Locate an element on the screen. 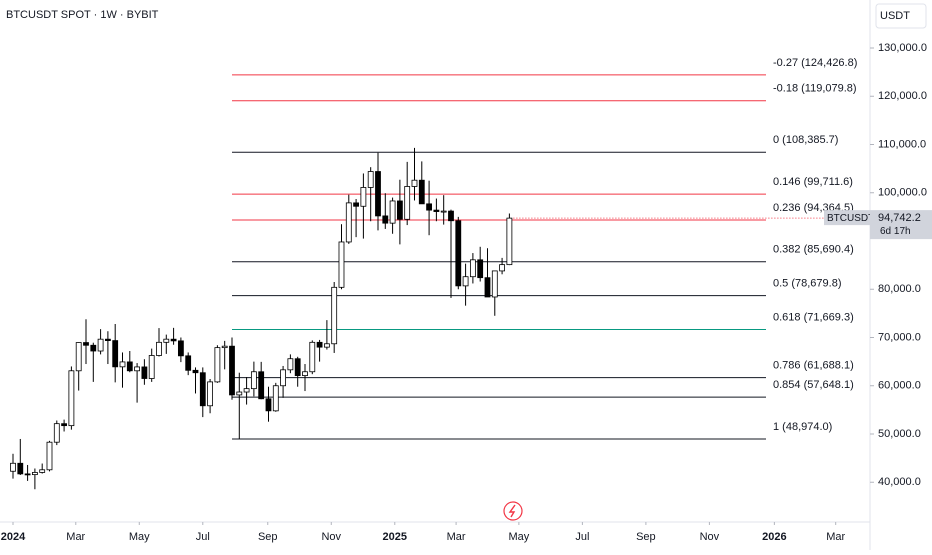  fib-label: 0 (108,385.7) is located at coordinates (805, 140).